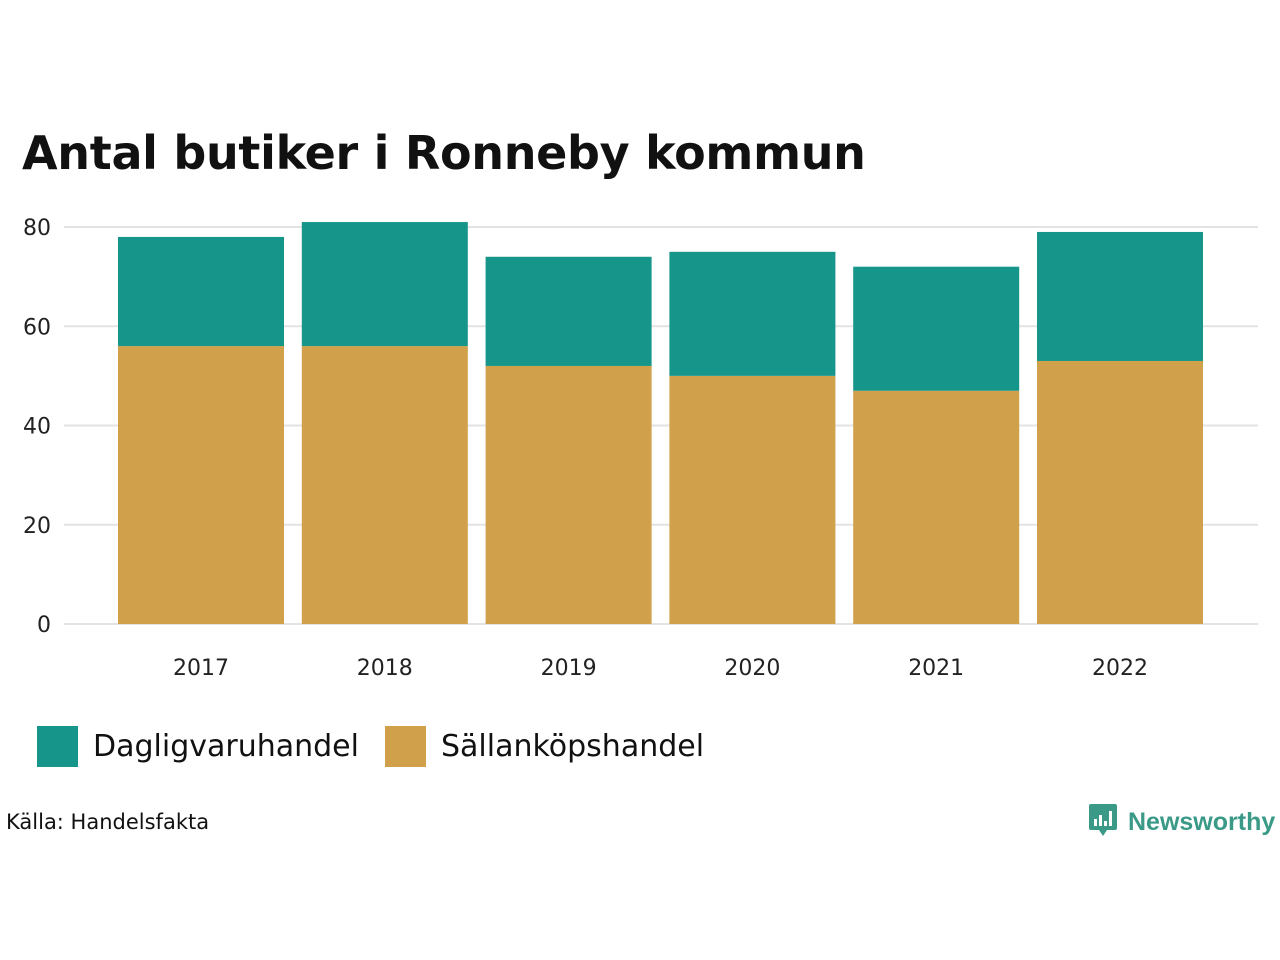 This screenshot has width=1280, height=960. What do you see at coordinates (226, 746) in the screenshot?
I see `legend-label-dagligvaruhandel: Dagligvaruhandel` at bounding box center [226, 746].